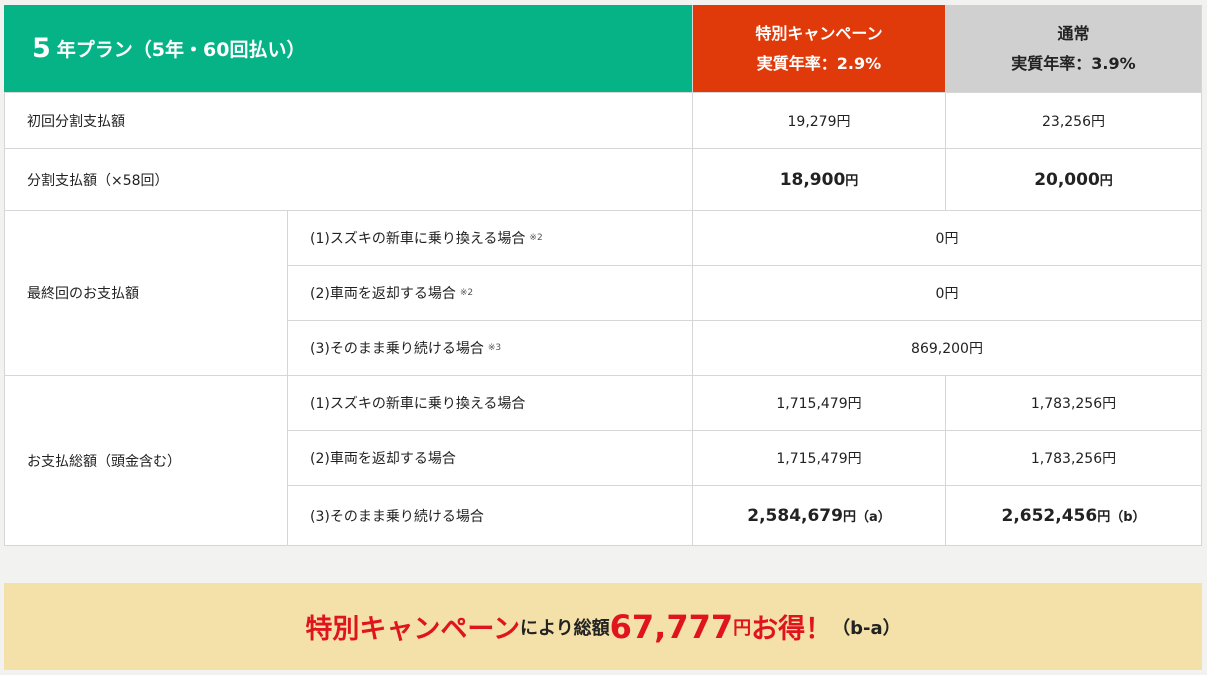  What do you see at coordinates (490, 516) in the screenshot?
I see `total-case-3: (3)そのまま乗り続ける場合` at bounding box center [490, 516].